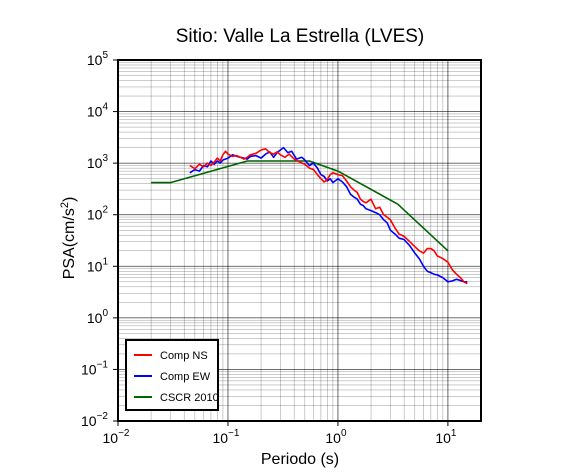 This screenshot has width=586, height=475. What do you see at coordinates (68, 238) in the screenshot?
I see `y-axis-label: PSA(cm/s2)` at bounding box center [68, 238].